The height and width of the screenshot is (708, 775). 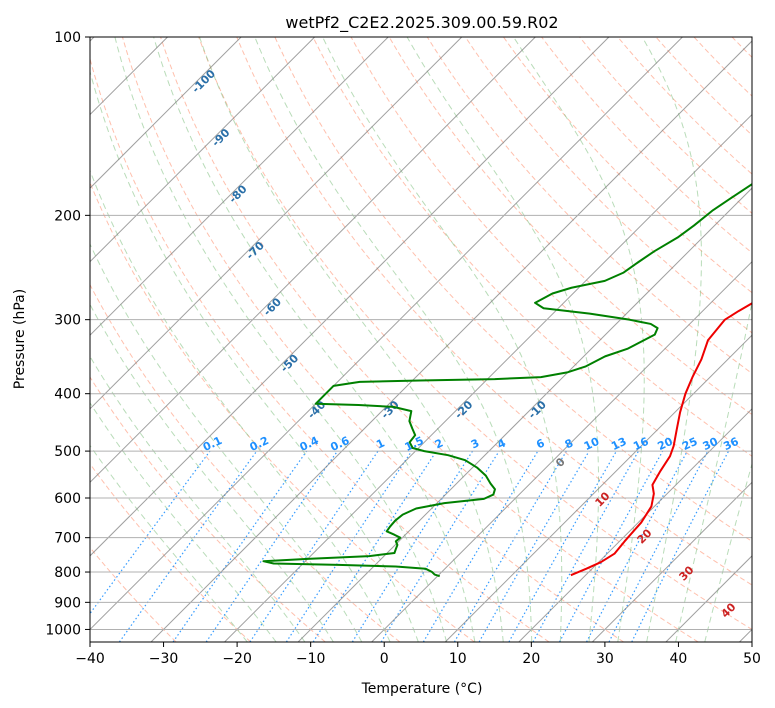 I want to click on y-tick-label: 600, so click(x=67, y=499).